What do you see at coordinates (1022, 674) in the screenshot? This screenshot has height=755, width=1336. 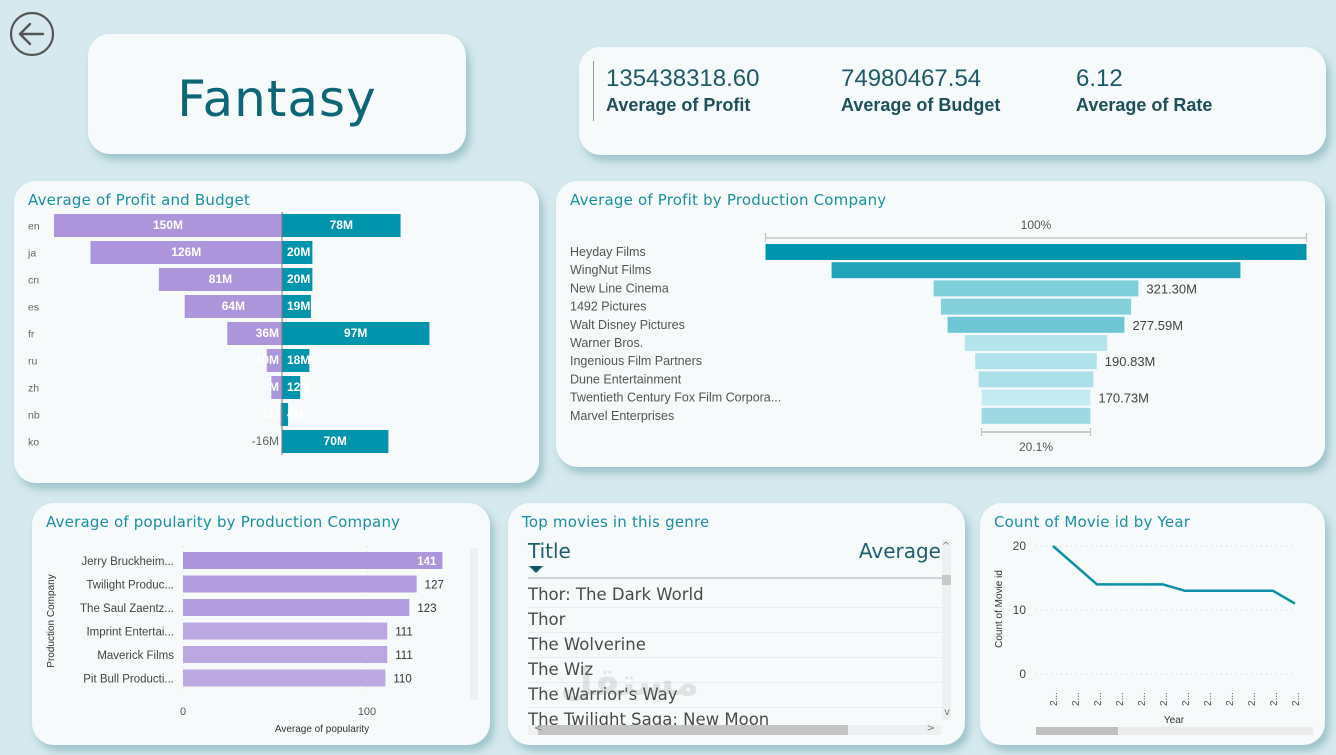 I see `y-tick-label: 0` at bounding box center [1022, 674].